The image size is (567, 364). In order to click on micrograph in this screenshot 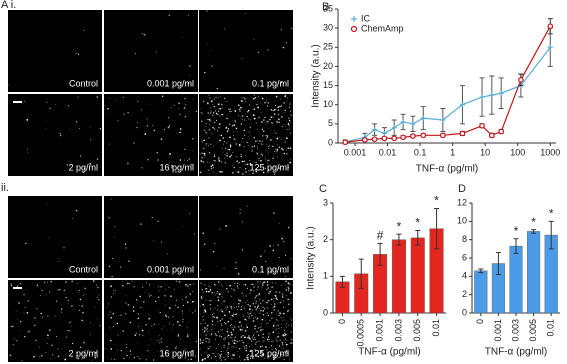, I will do `click(55, 135)`.